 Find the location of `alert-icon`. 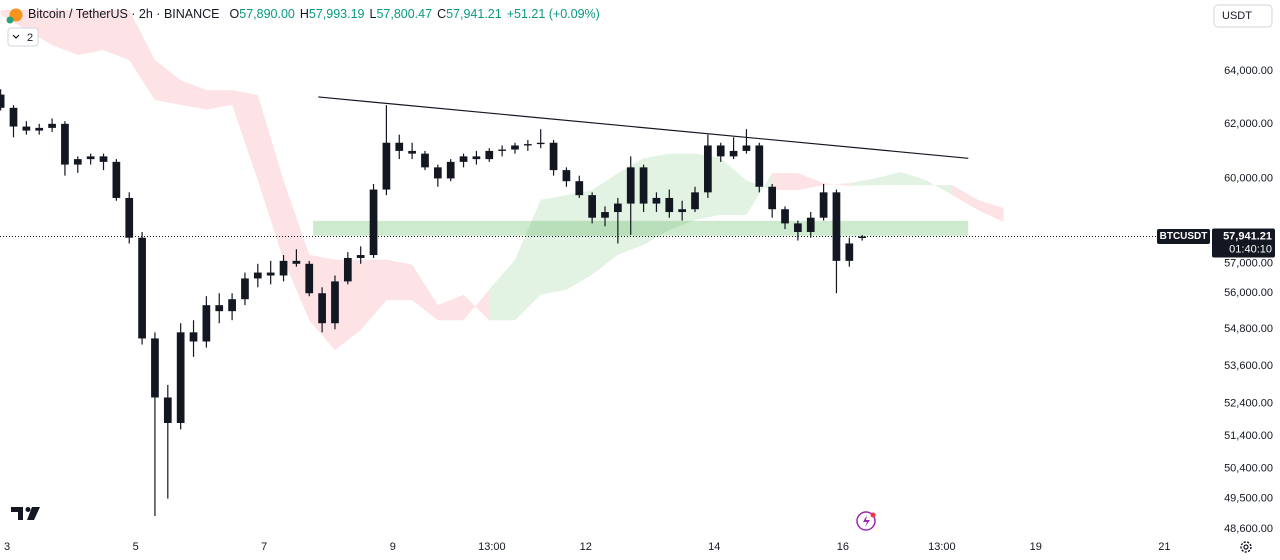

alert-icon is located at coordinates (866, 521).